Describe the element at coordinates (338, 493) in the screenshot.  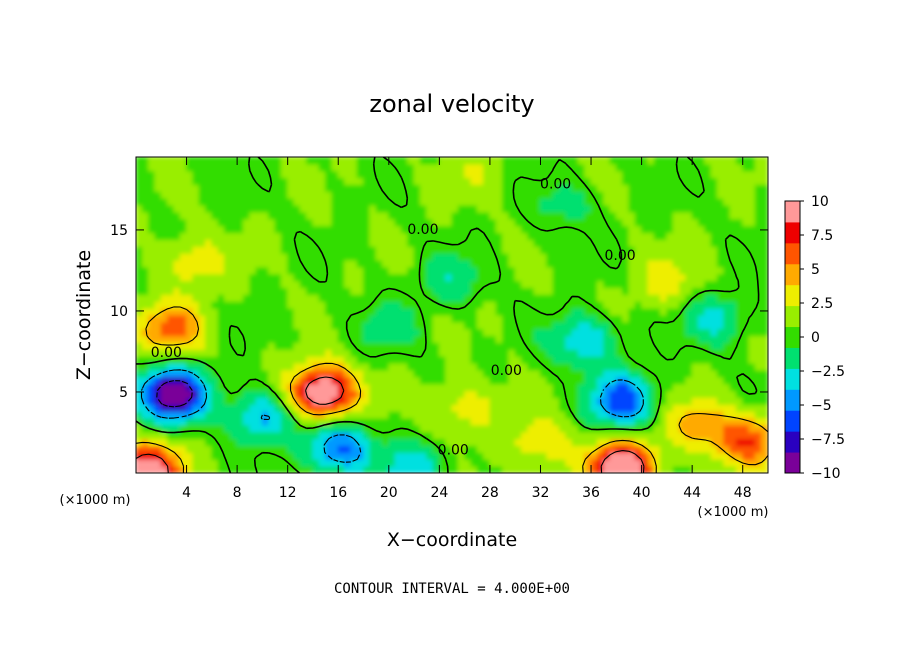
I see `x-tick-label: 16` at that location.